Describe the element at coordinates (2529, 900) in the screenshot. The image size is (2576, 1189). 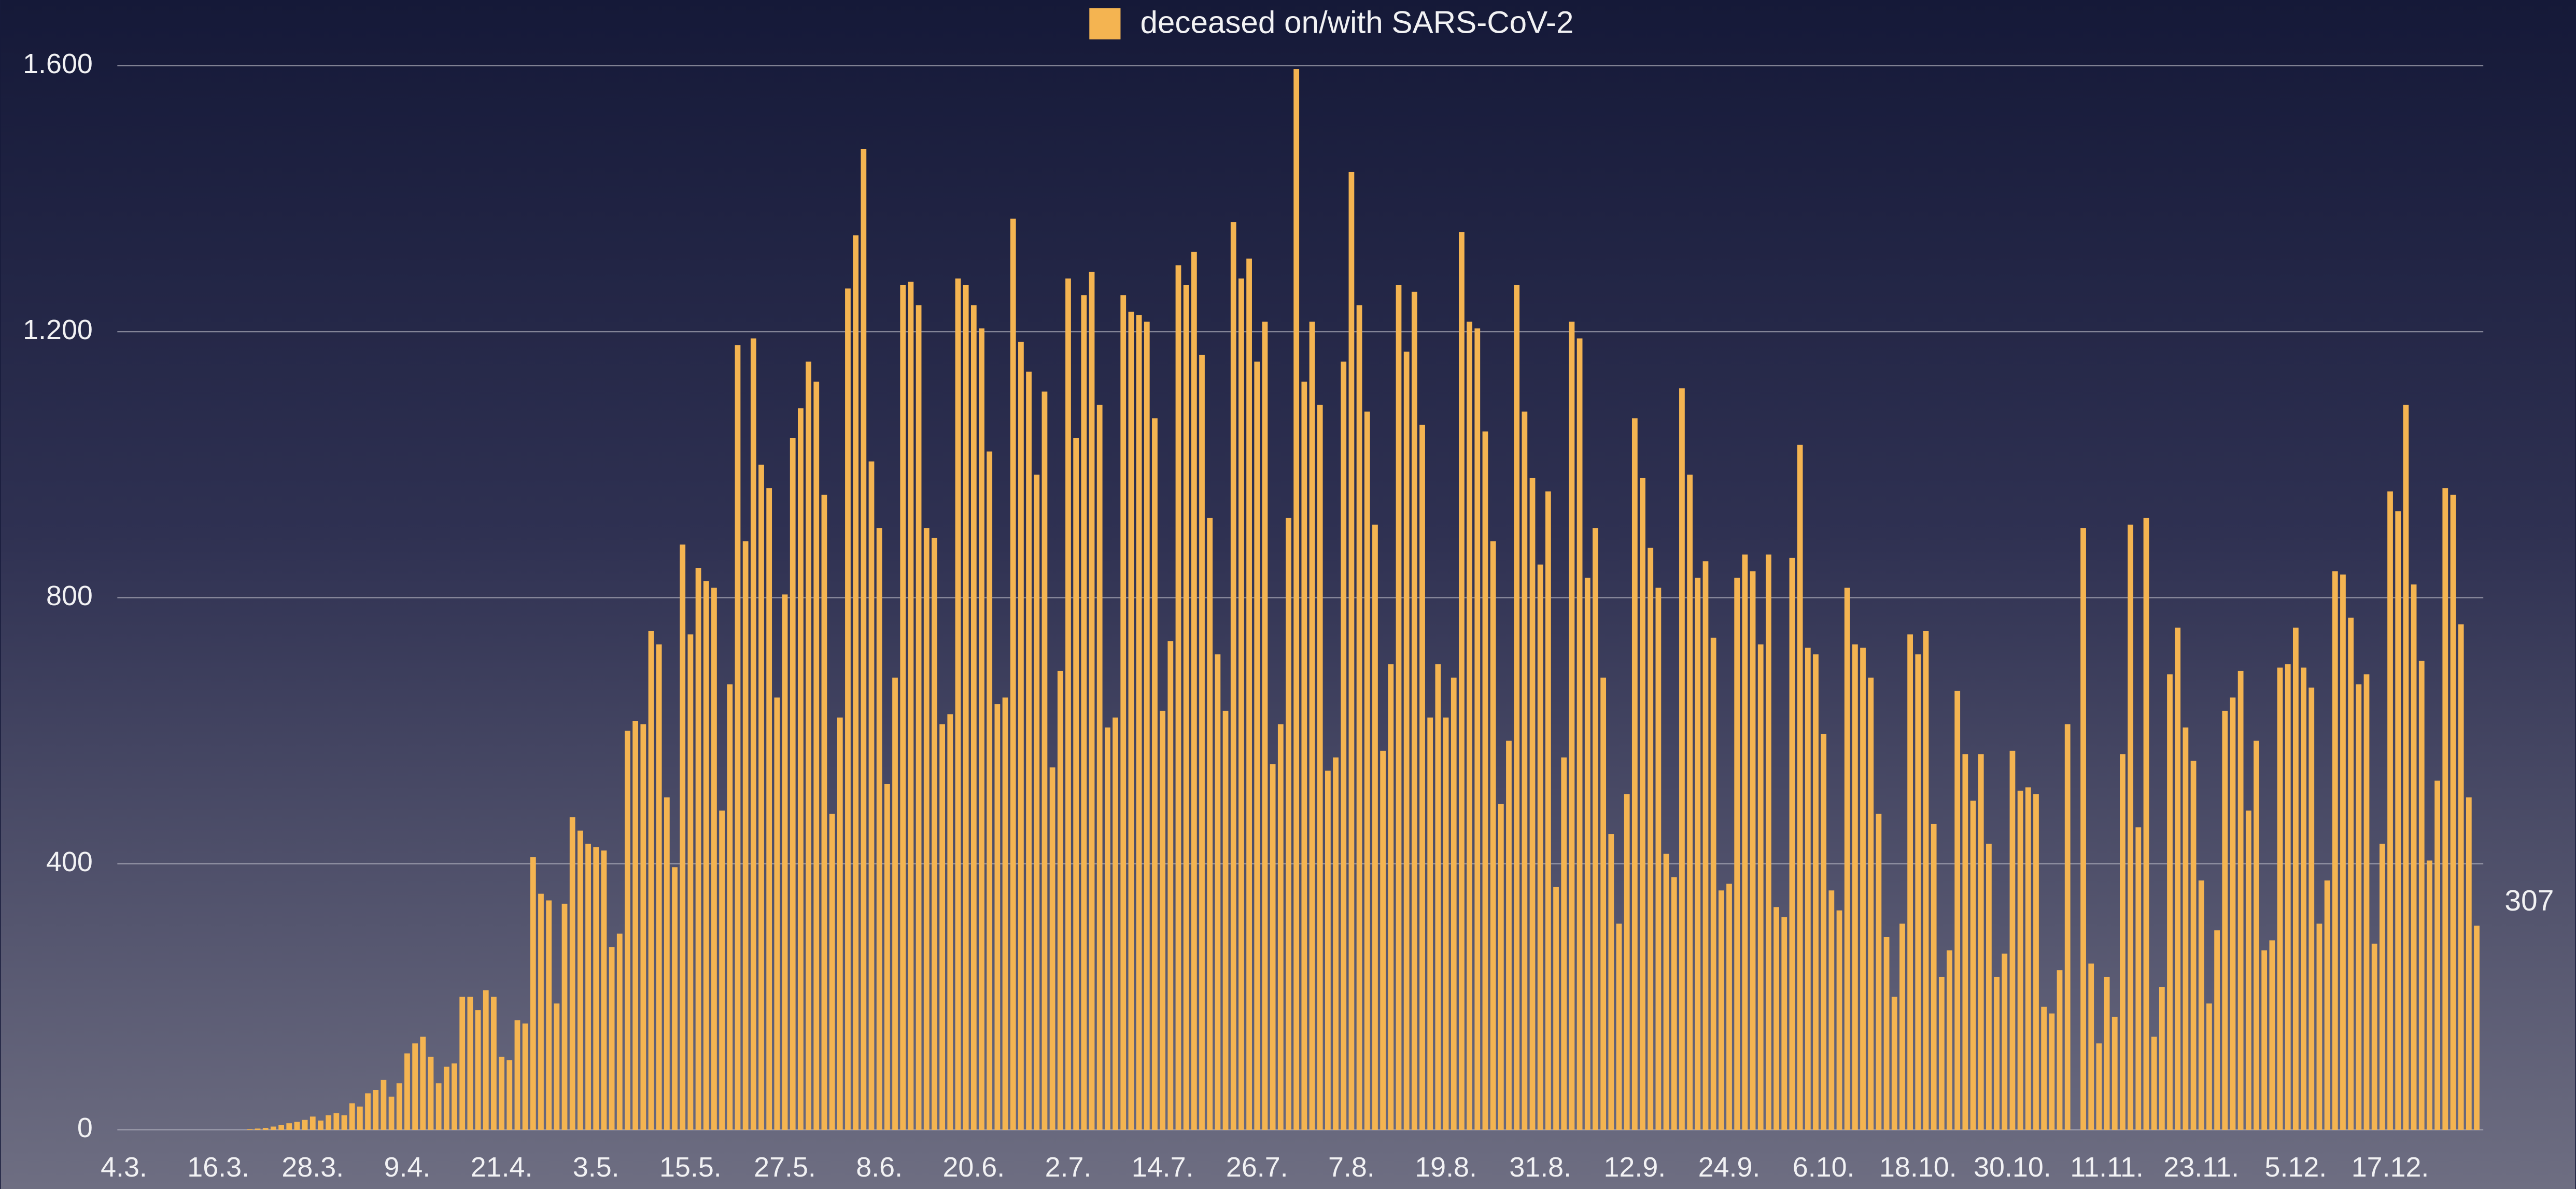
I see `last-value-label: 307` at that location.